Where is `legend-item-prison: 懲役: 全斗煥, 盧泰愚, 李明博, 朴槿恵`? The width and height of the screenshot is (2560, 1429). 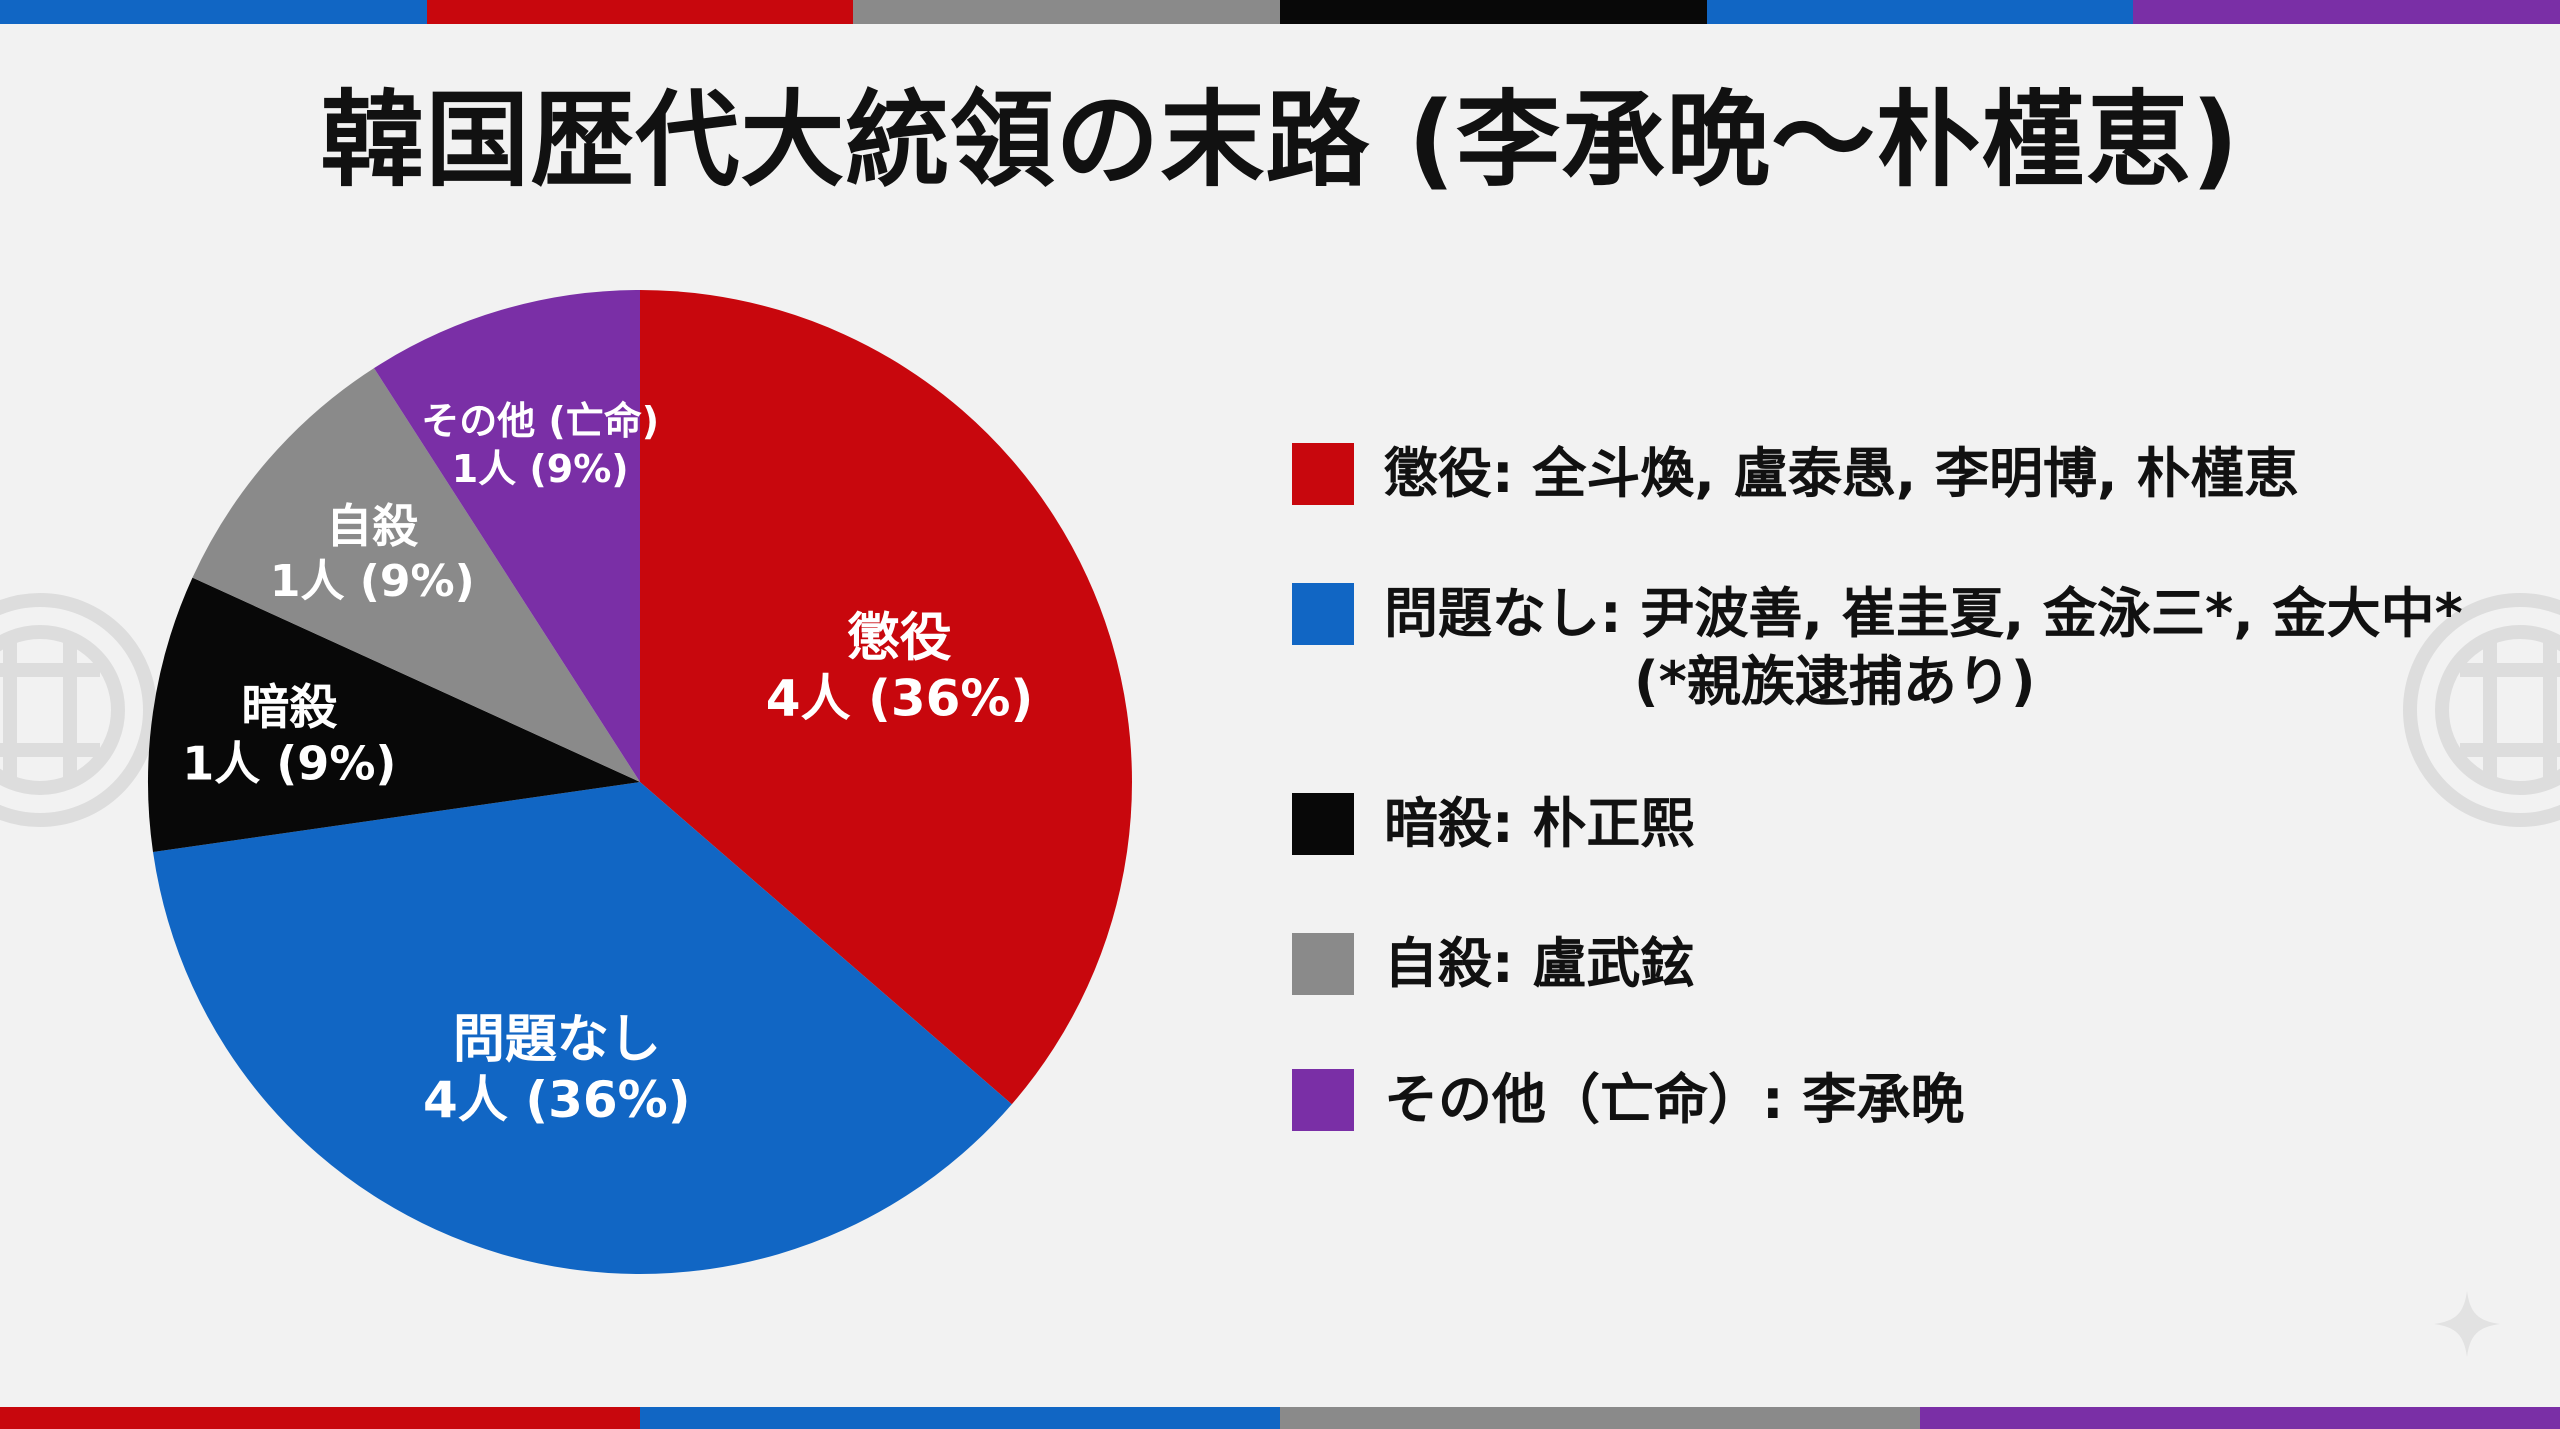 legend-item-prison: 懲役: 全斗煥, 盧泰愚, 李明博, 朴槿恵 is located at coordinates (1795, 474).